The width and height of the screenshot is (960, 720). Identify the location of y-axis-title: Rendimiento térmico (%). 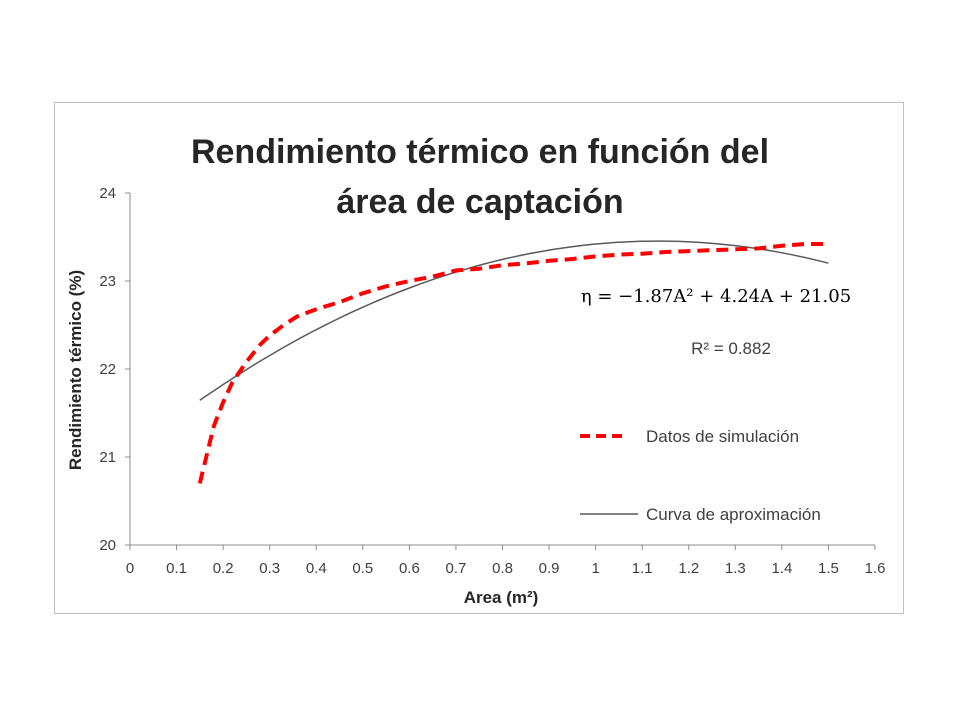
(75, 370).